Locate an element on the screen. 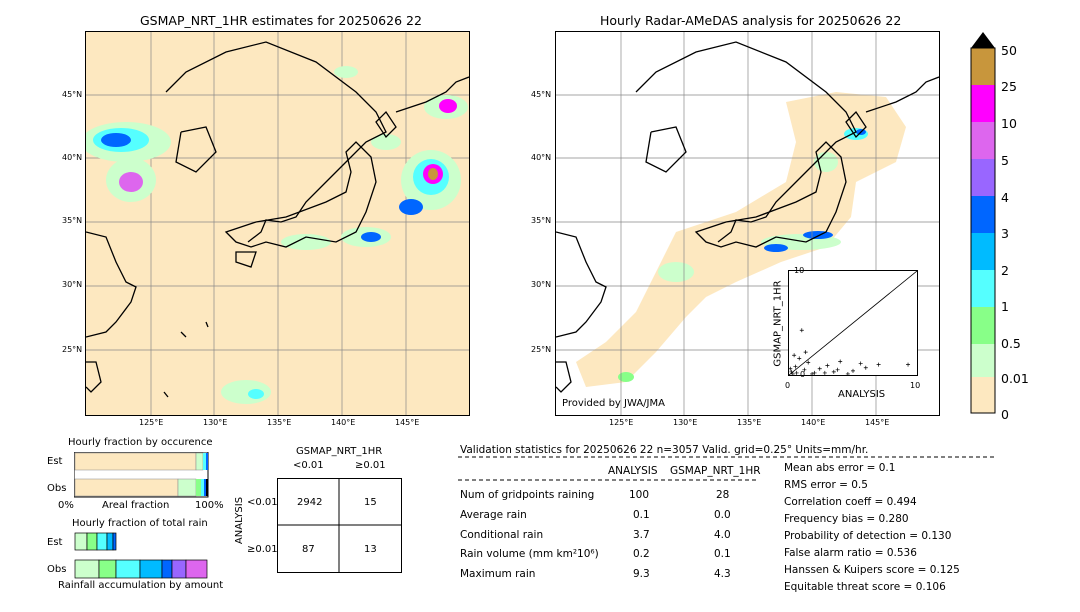 This screenshot has height=612, width=1080. colorbar-label-10: 10 is located at coordinates (1009, 123).